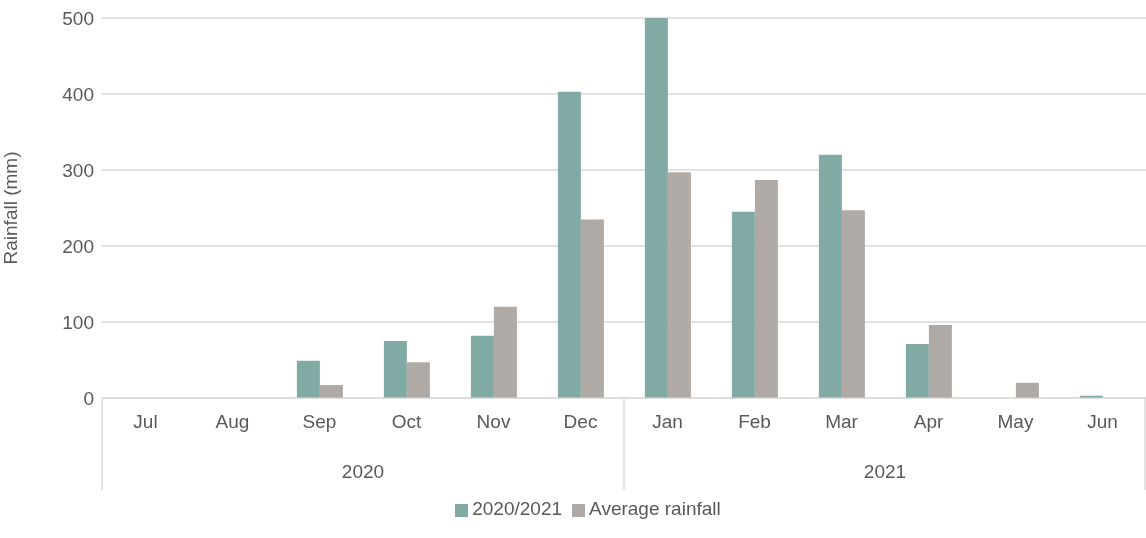  What do you see at coordinates (10, 208) in the screenshot?
I see `y-axis-title: Rainfall (mm)` at bounding box center [10, 208].